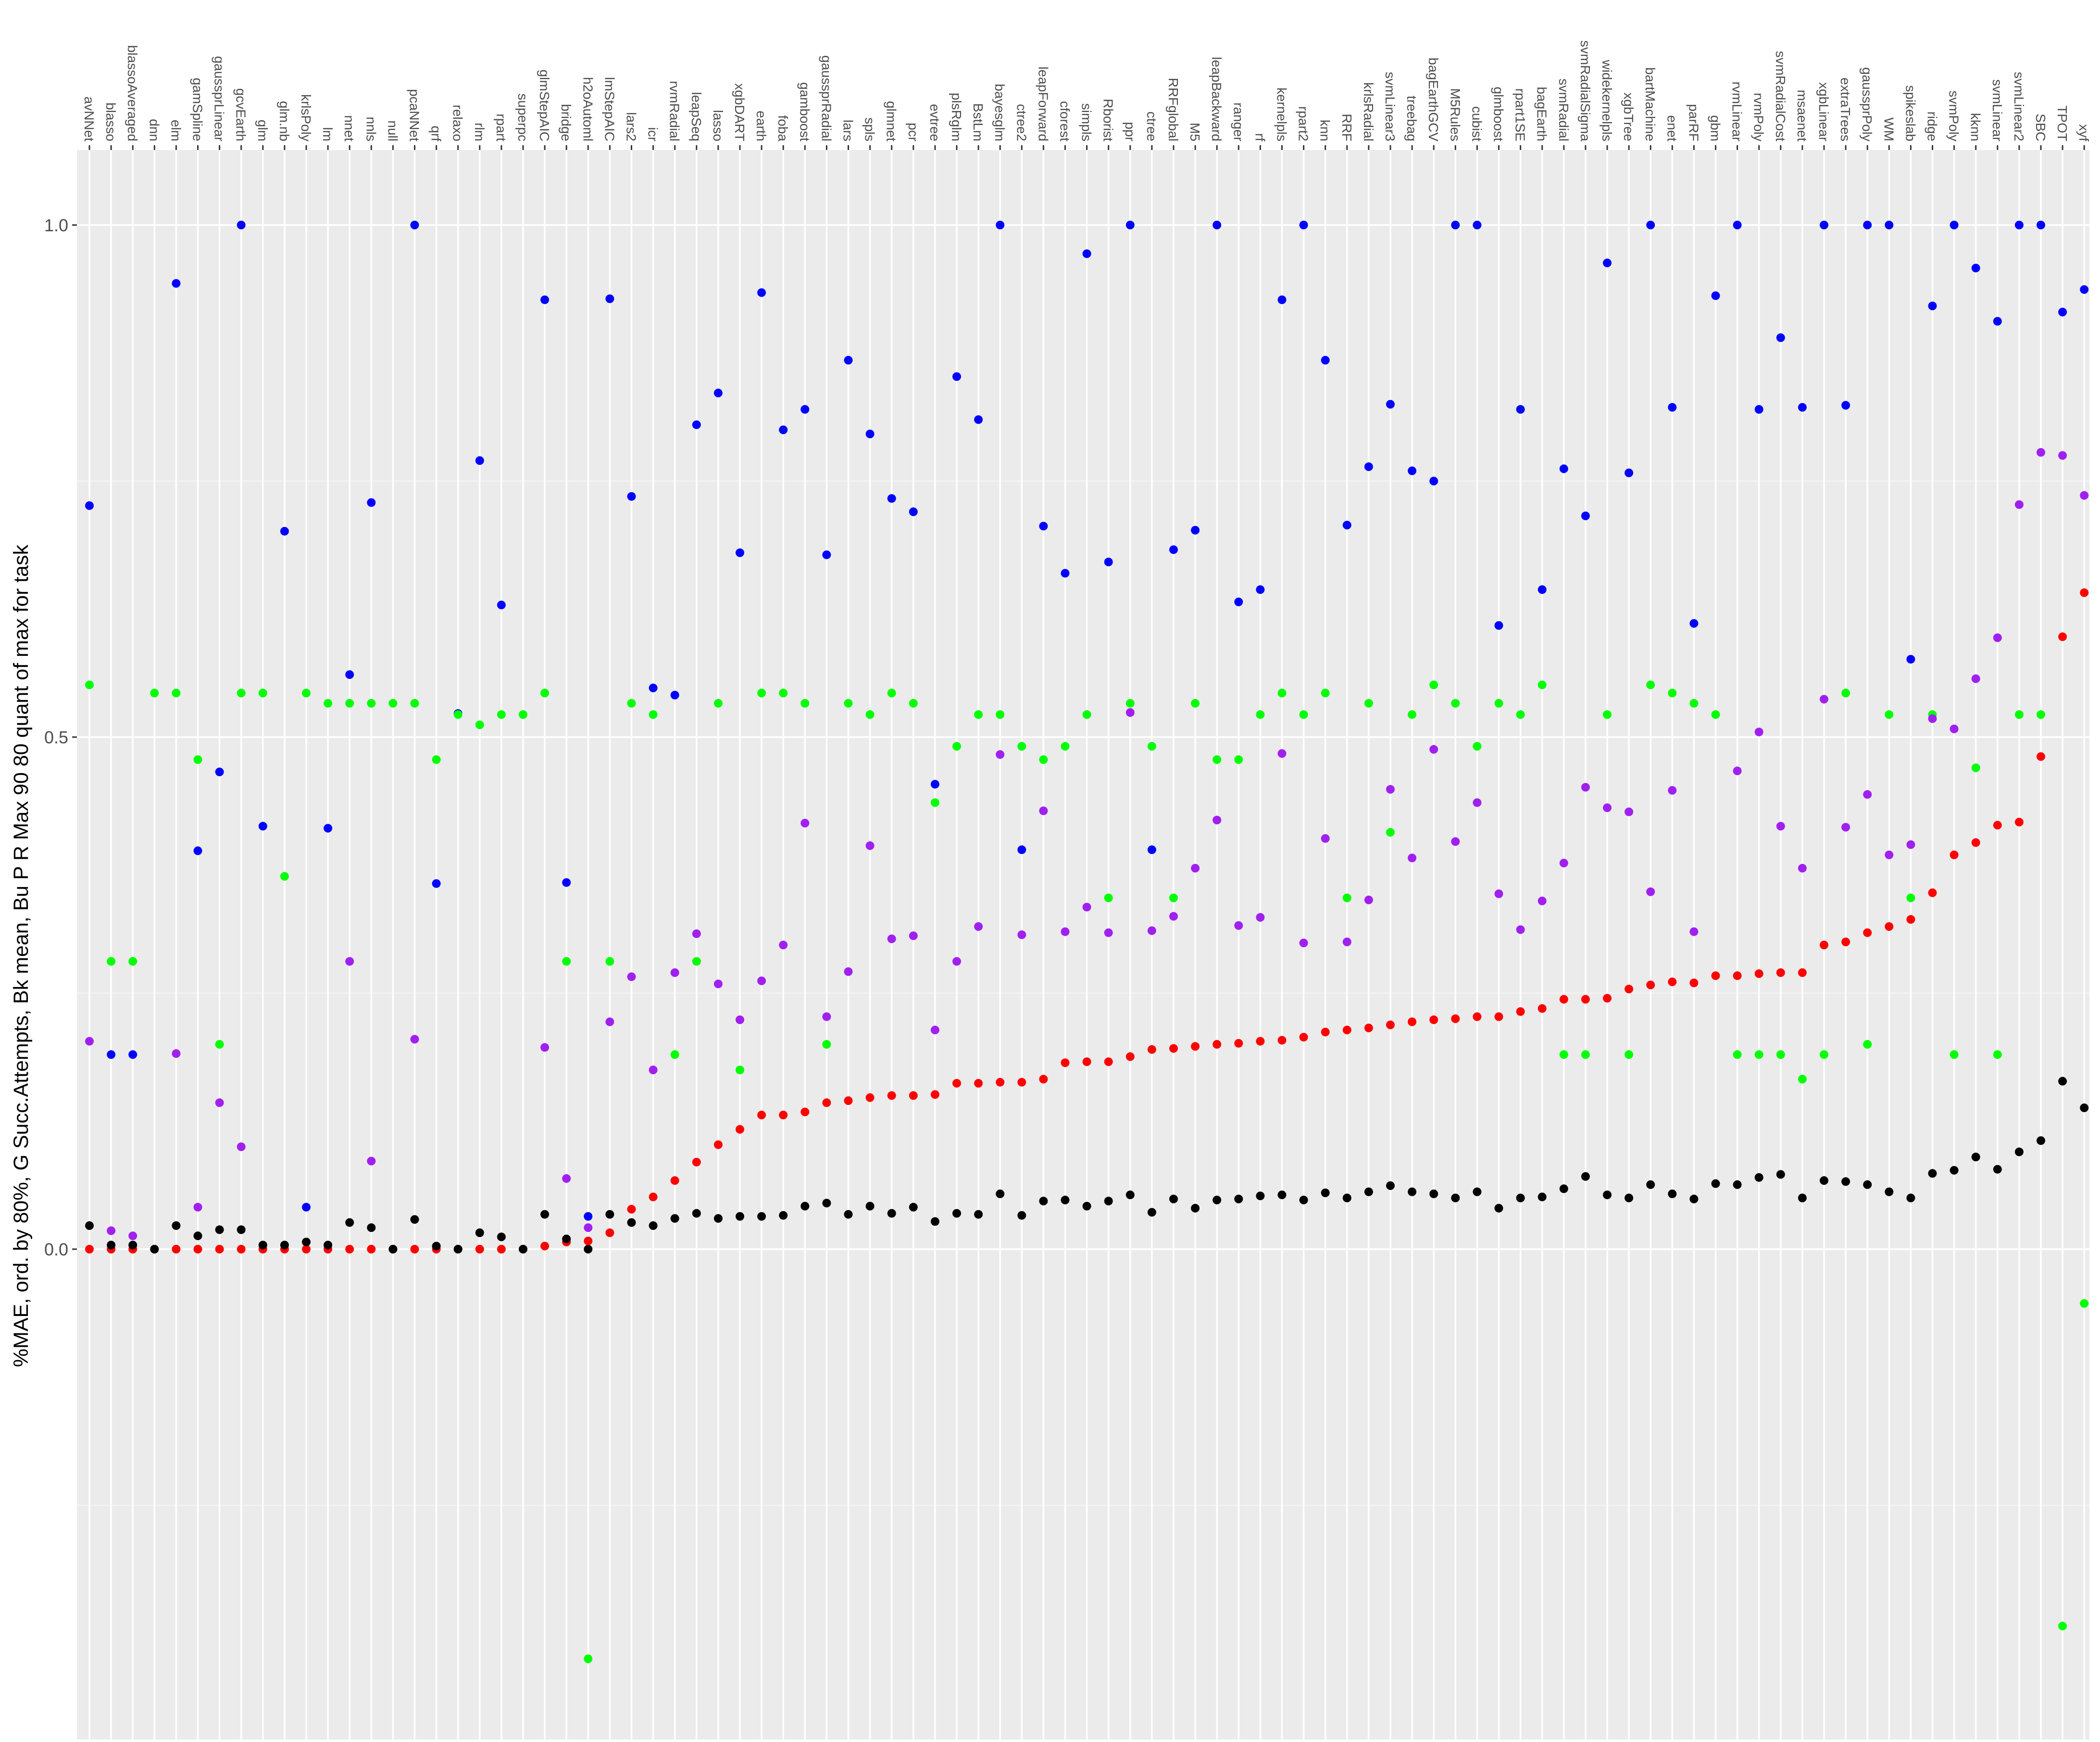 The image size is (2100, 1742). Describe the element at coordinates (1585, 90) in the screenshot. I see `x-tick-label: svmRadialSigma` at that location.